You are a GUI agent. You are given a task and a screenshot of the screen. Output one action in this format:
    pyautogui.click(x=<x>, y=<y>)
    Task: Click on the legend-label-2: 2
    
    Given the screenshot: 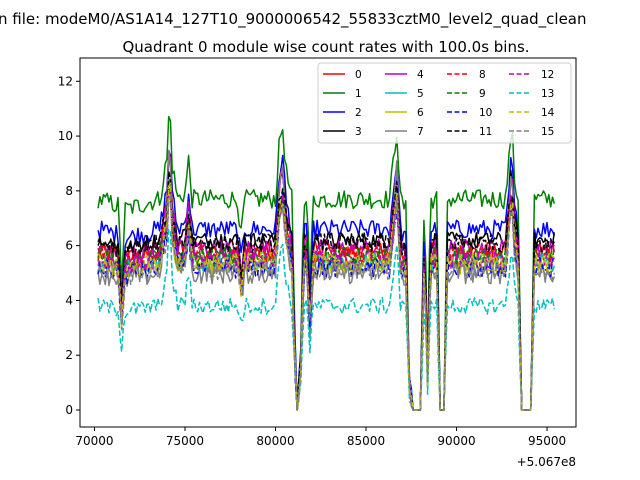 What is the action you would take?
    pyautogui.click(x=358, y=113)
    